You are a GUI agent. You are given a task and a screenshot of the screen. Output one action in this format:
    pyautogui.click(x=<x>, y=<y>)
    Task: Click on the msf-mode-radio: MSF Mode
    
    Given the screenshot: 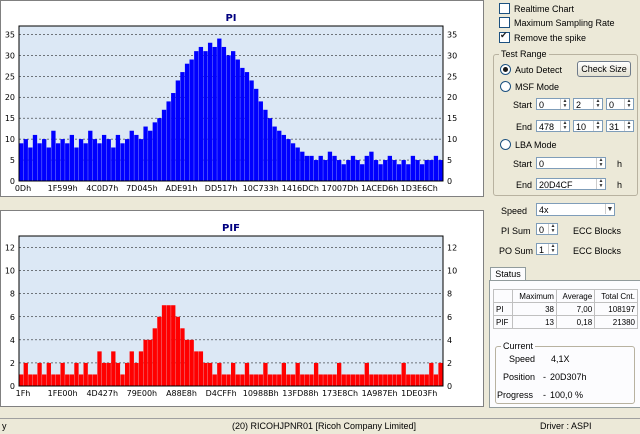 What is the action you would take?
    pyautogui.click(x=529, y=86)
    